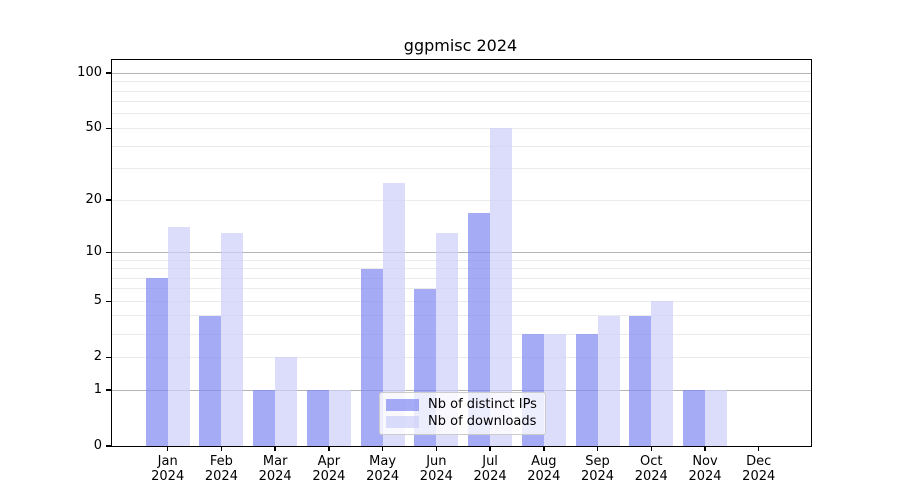 This screenshot has height=500, width=900. Describe the element at coordinates (339, 418) in the screenshot. I see `bar-downloads-apr` at that location.